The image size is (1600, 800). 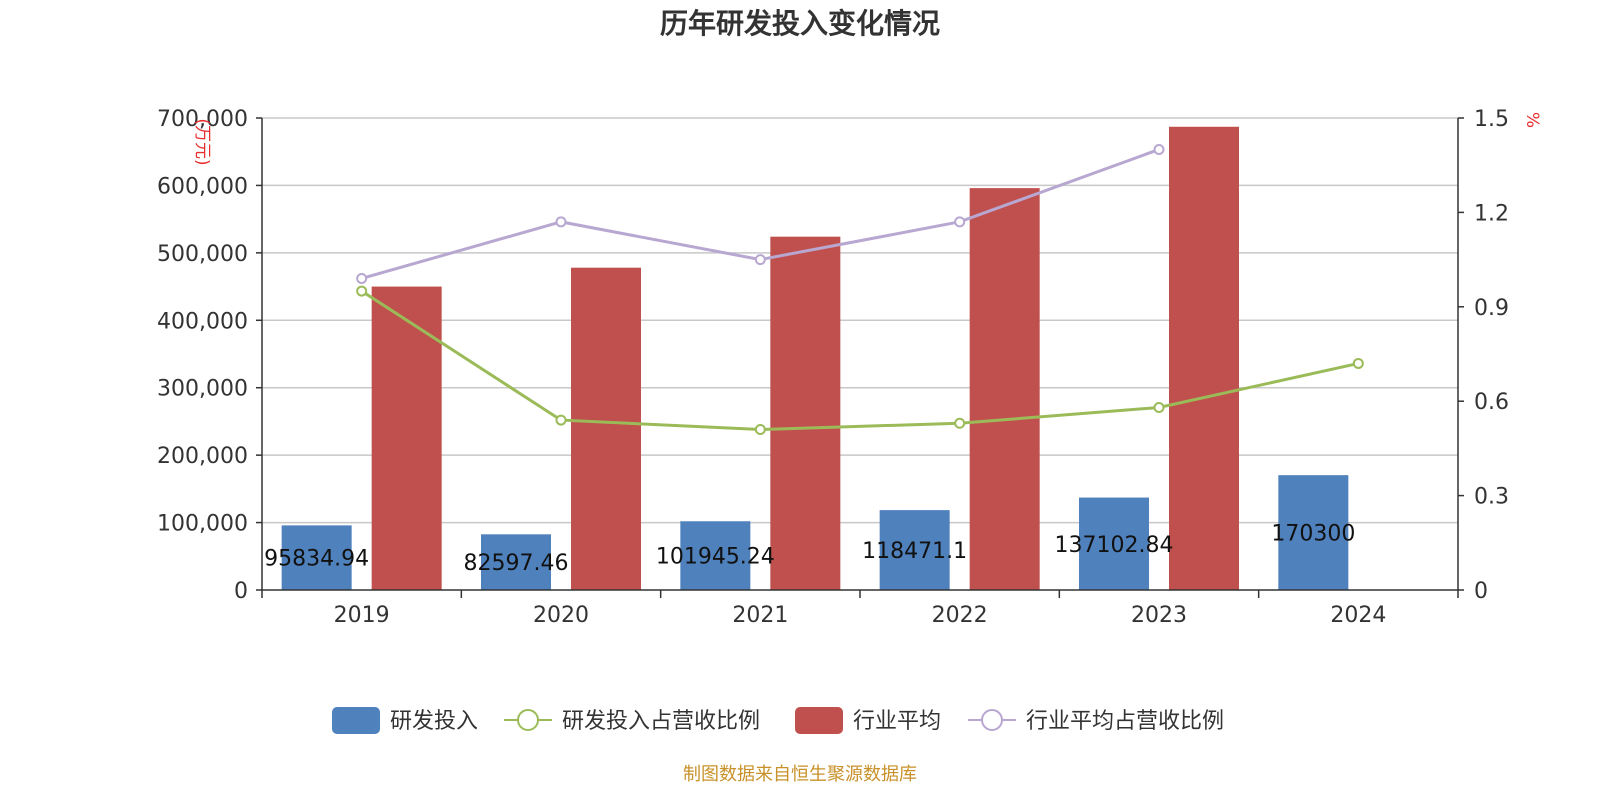 I want to click on y-left-tick-label: 500,000, so click(x=202, y=254).